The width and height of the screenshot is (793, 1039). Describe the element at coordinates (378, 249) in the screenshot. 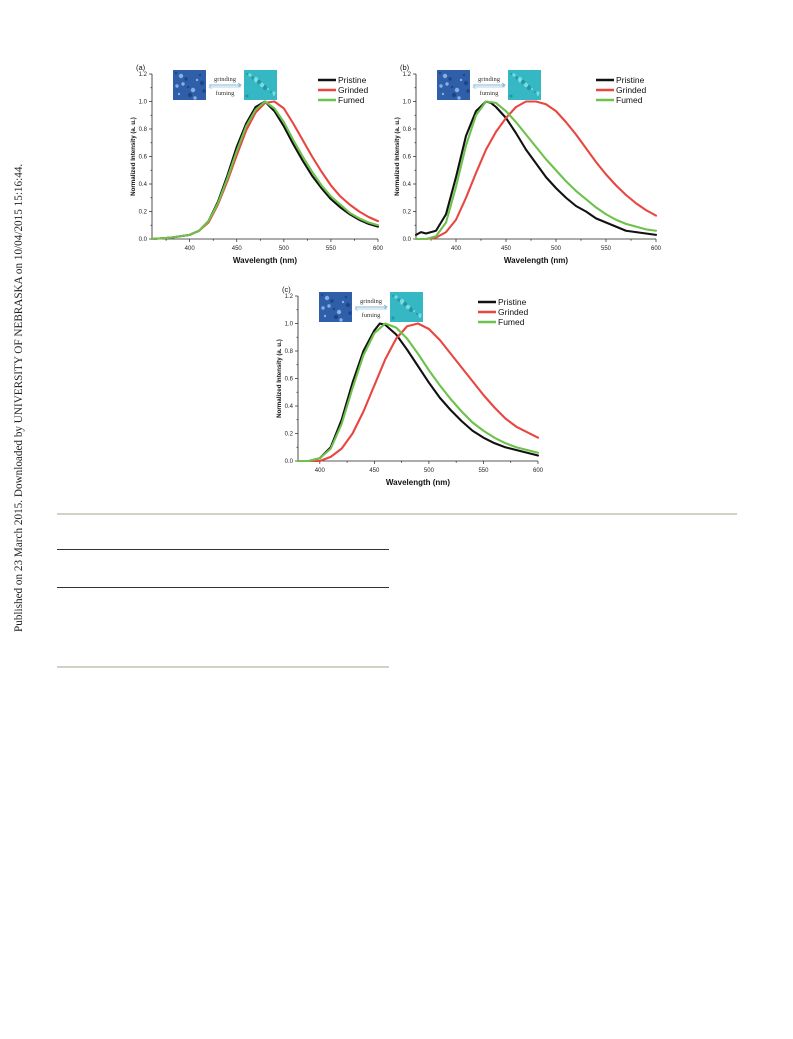

I see `x-tick-label: 600` at that location.